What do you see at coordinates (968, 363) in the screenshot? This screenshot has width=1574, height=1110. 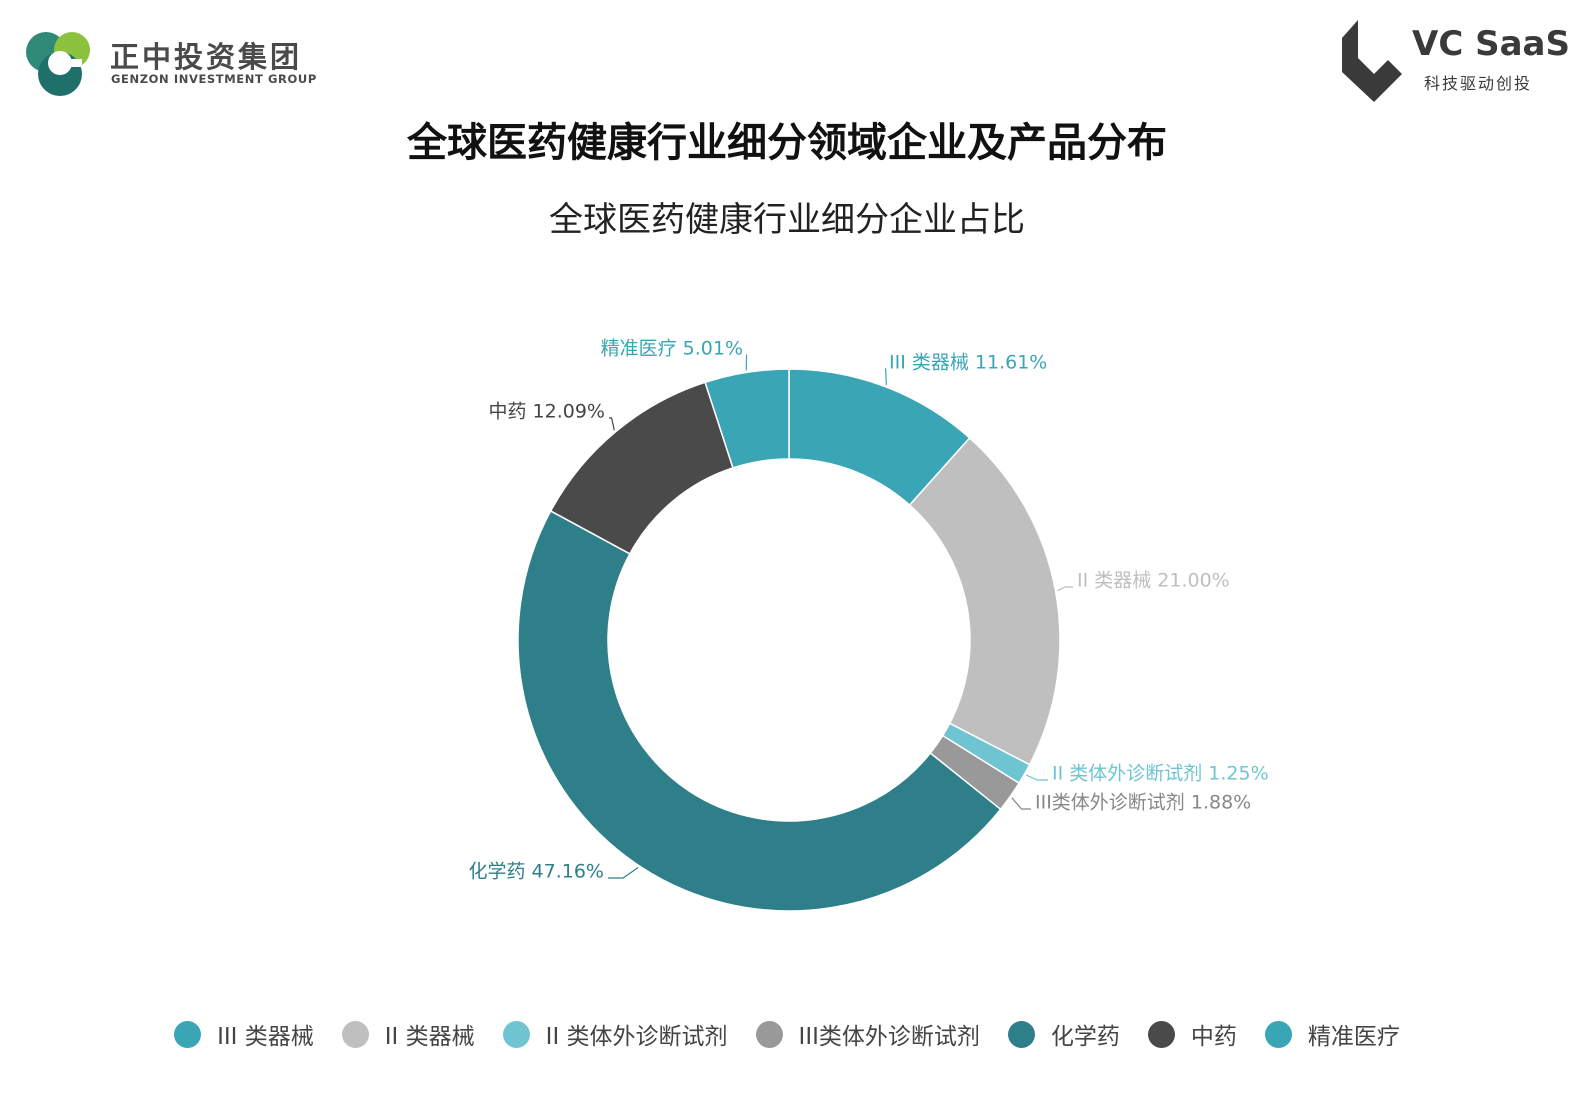 I see `data-label-1: III 类器械 11.61%` at bounding box center [968, 363].